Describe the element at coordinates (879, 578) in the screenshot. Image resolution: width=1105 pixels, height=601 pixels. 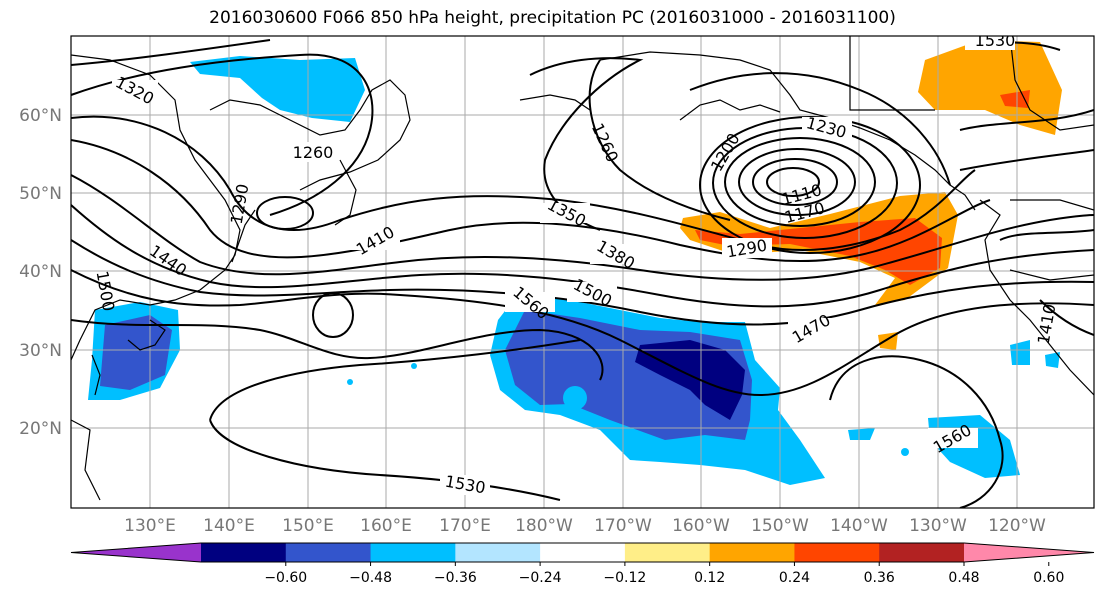
I see `colorbar-tick-label: 0.36` at that location.